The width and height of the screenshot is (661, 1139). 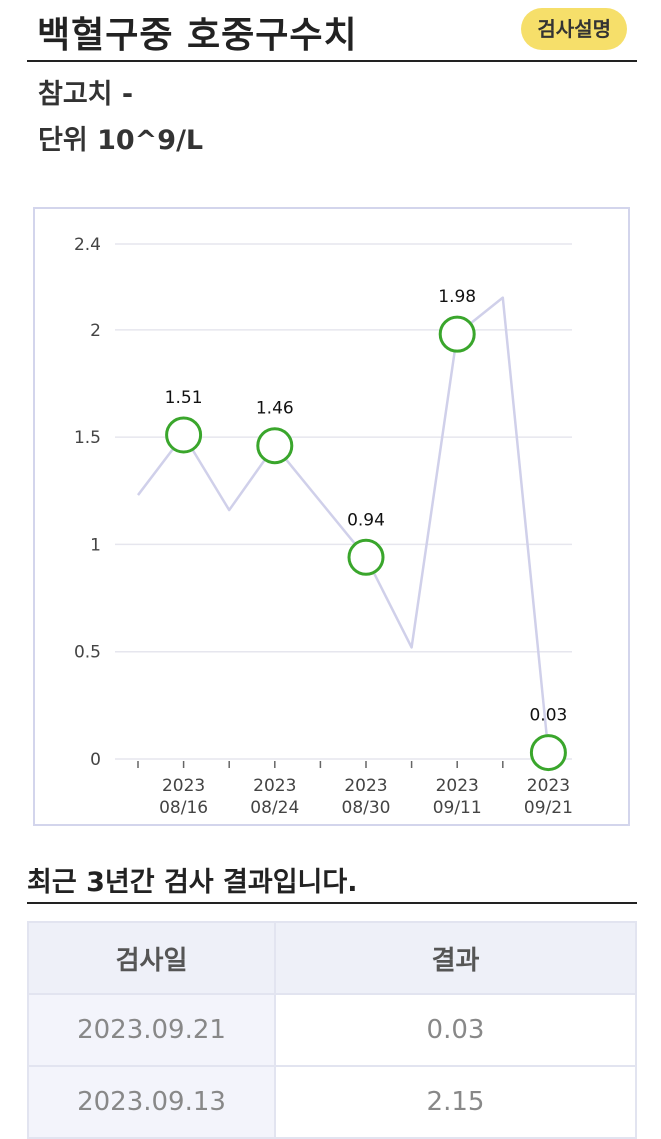 I want to click on date-column-header: 검사일, so click(x=151, y=958).